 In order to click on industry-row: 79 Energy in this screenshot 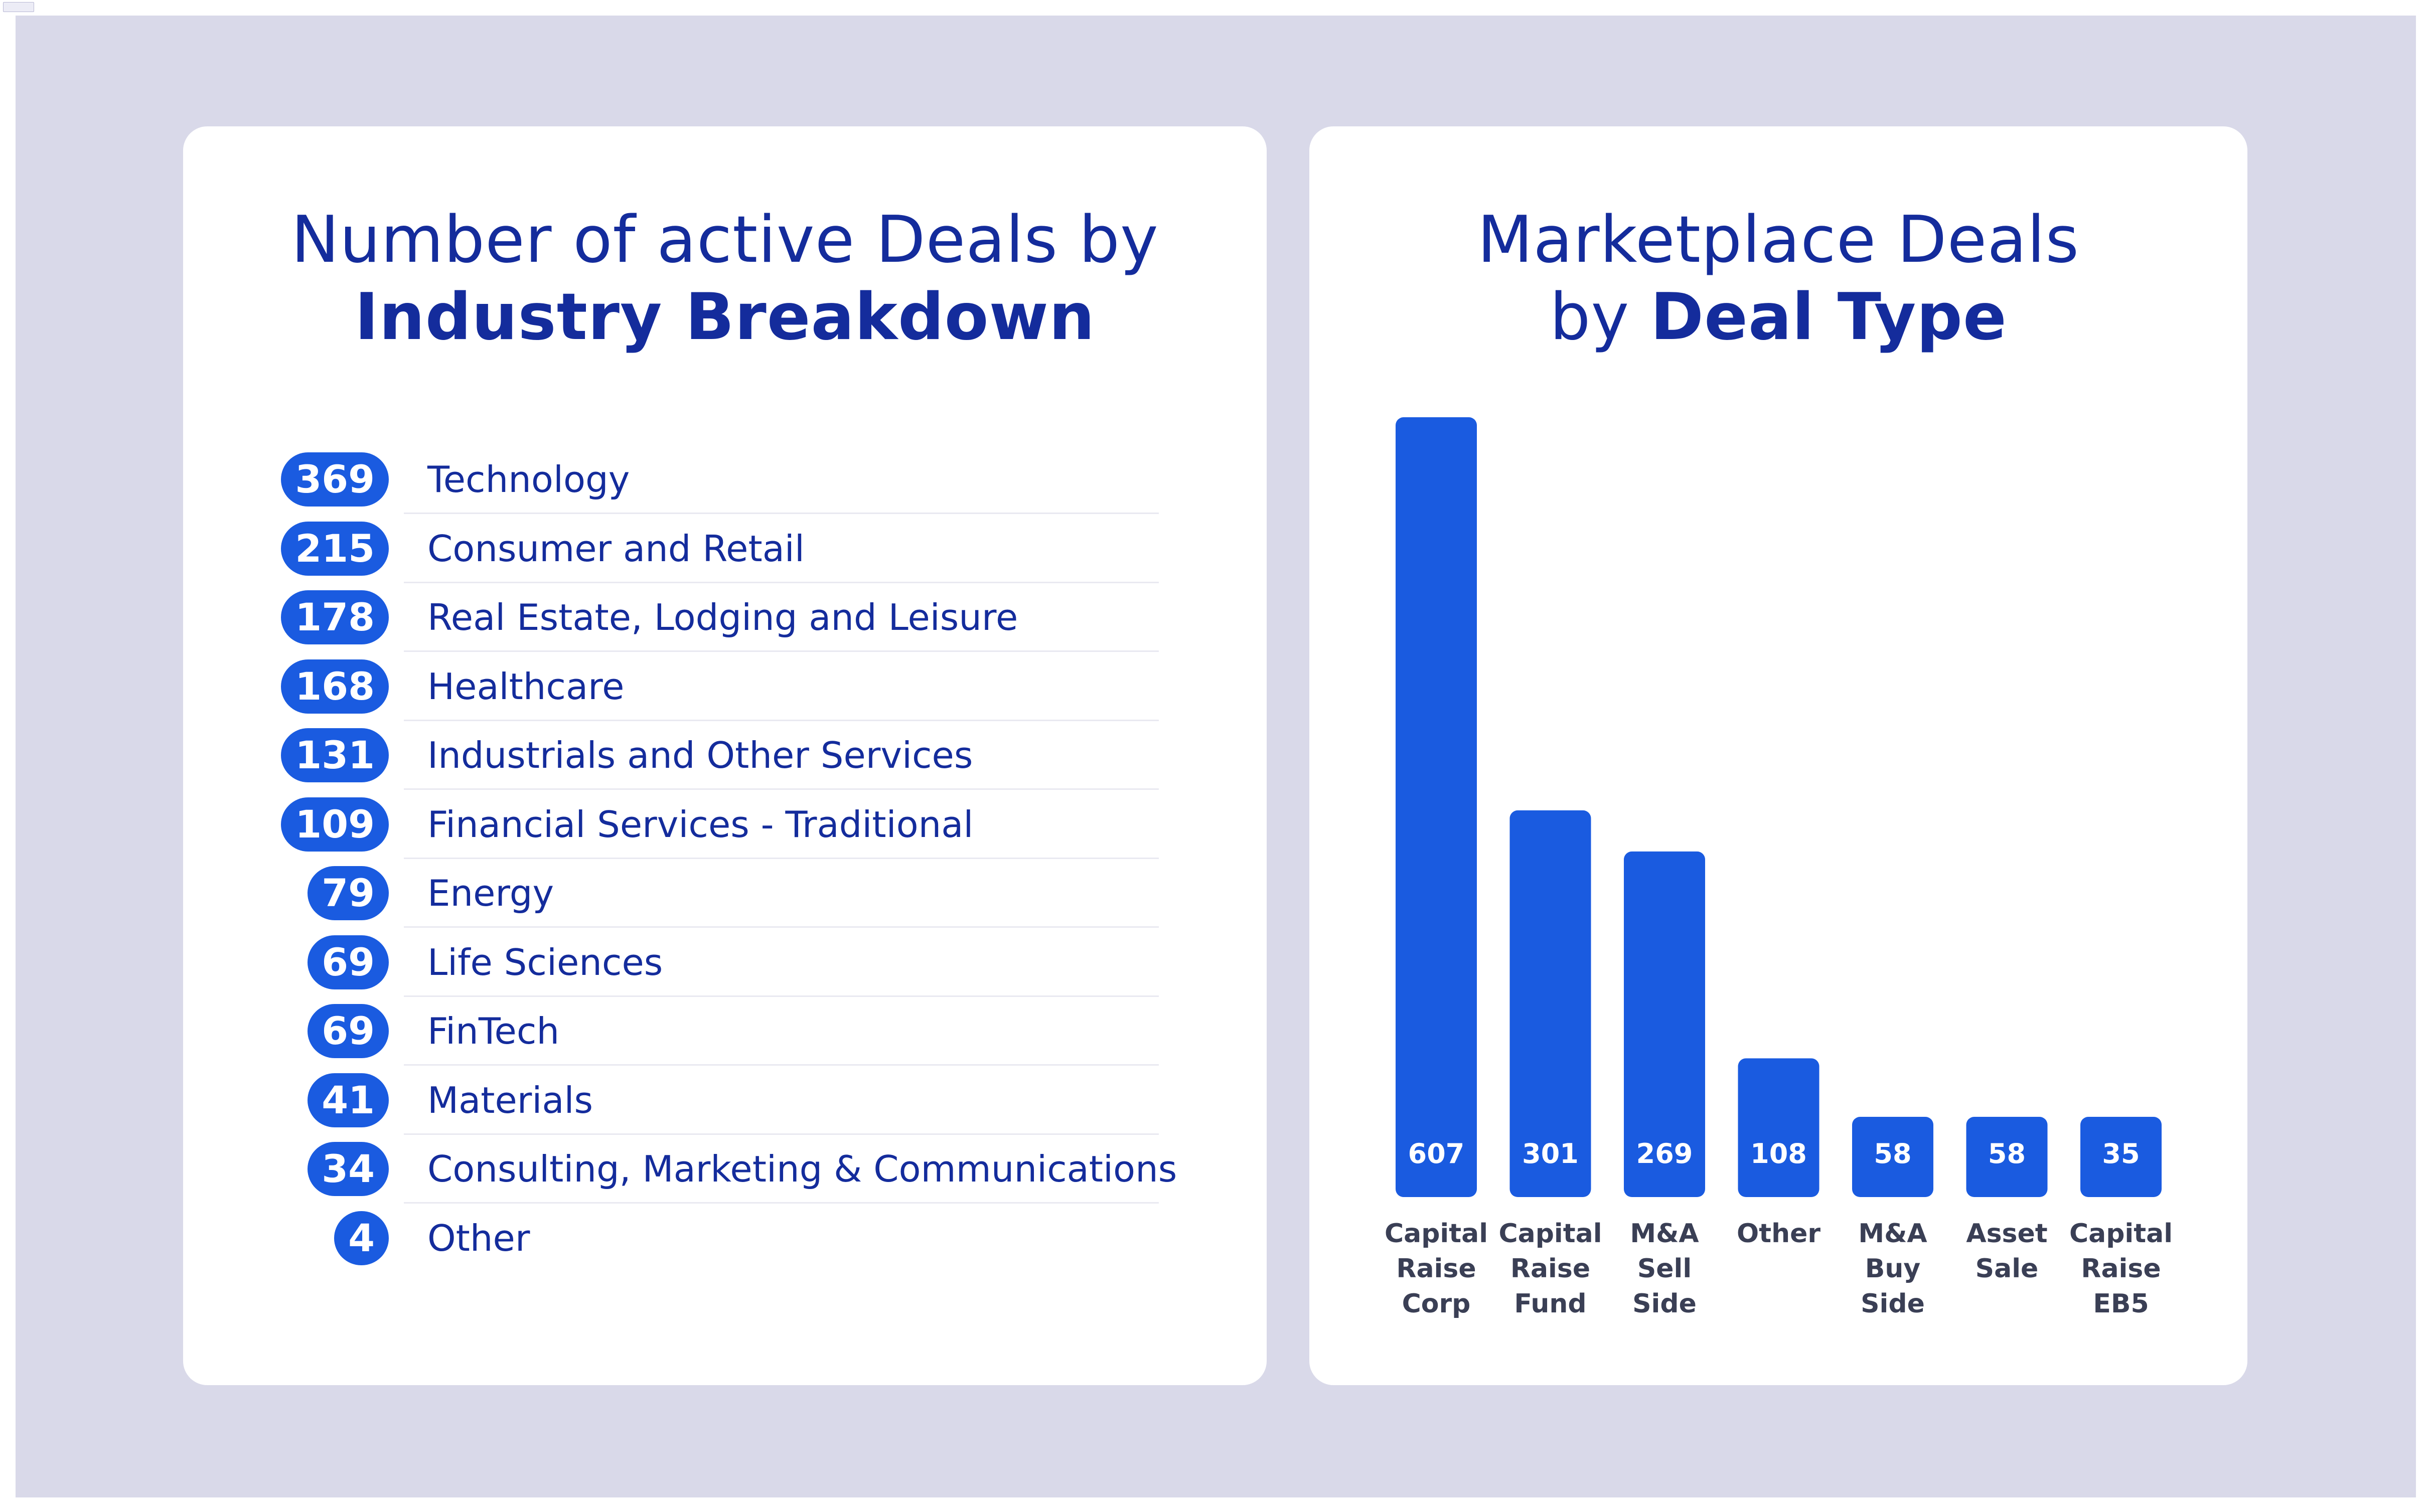, I will do `click(725, 895)`.